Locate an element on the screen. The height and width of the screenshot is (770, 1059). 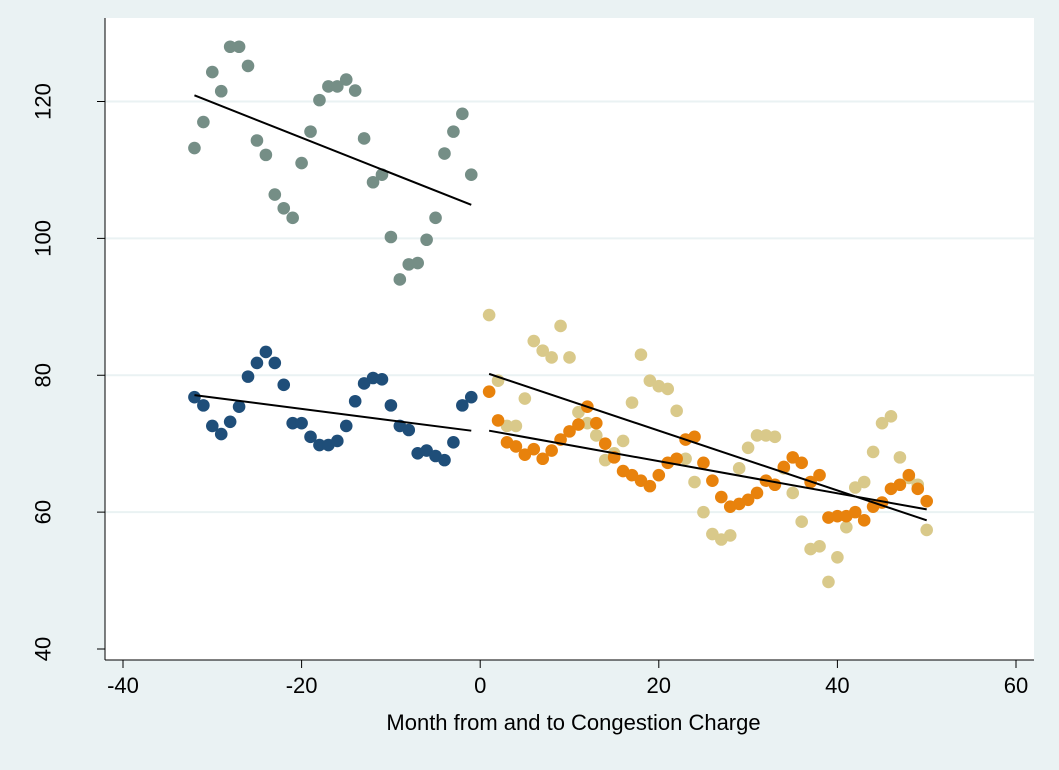
y-tick-label: 40 is located at coordinates (43, 649).